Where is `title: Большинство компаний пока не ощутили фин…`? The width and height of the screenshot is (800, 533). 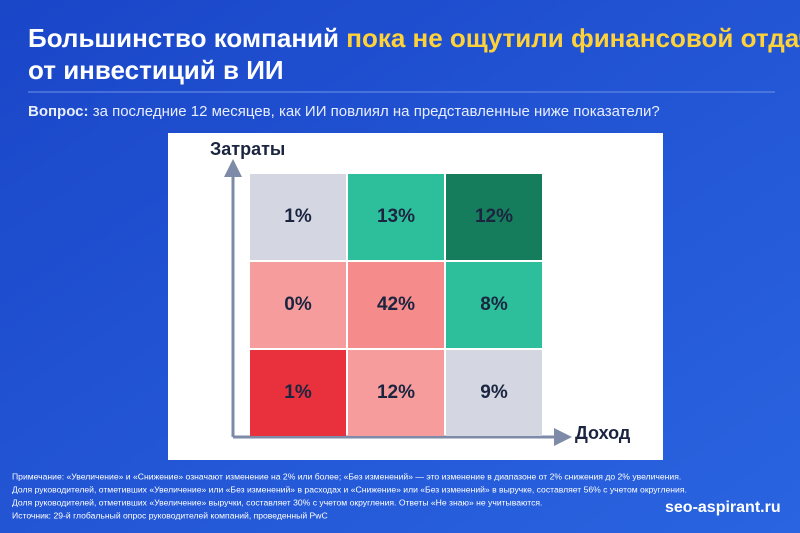 title: Большинство компаний пока не ощутили фин… is located at coordinates (414, 38).